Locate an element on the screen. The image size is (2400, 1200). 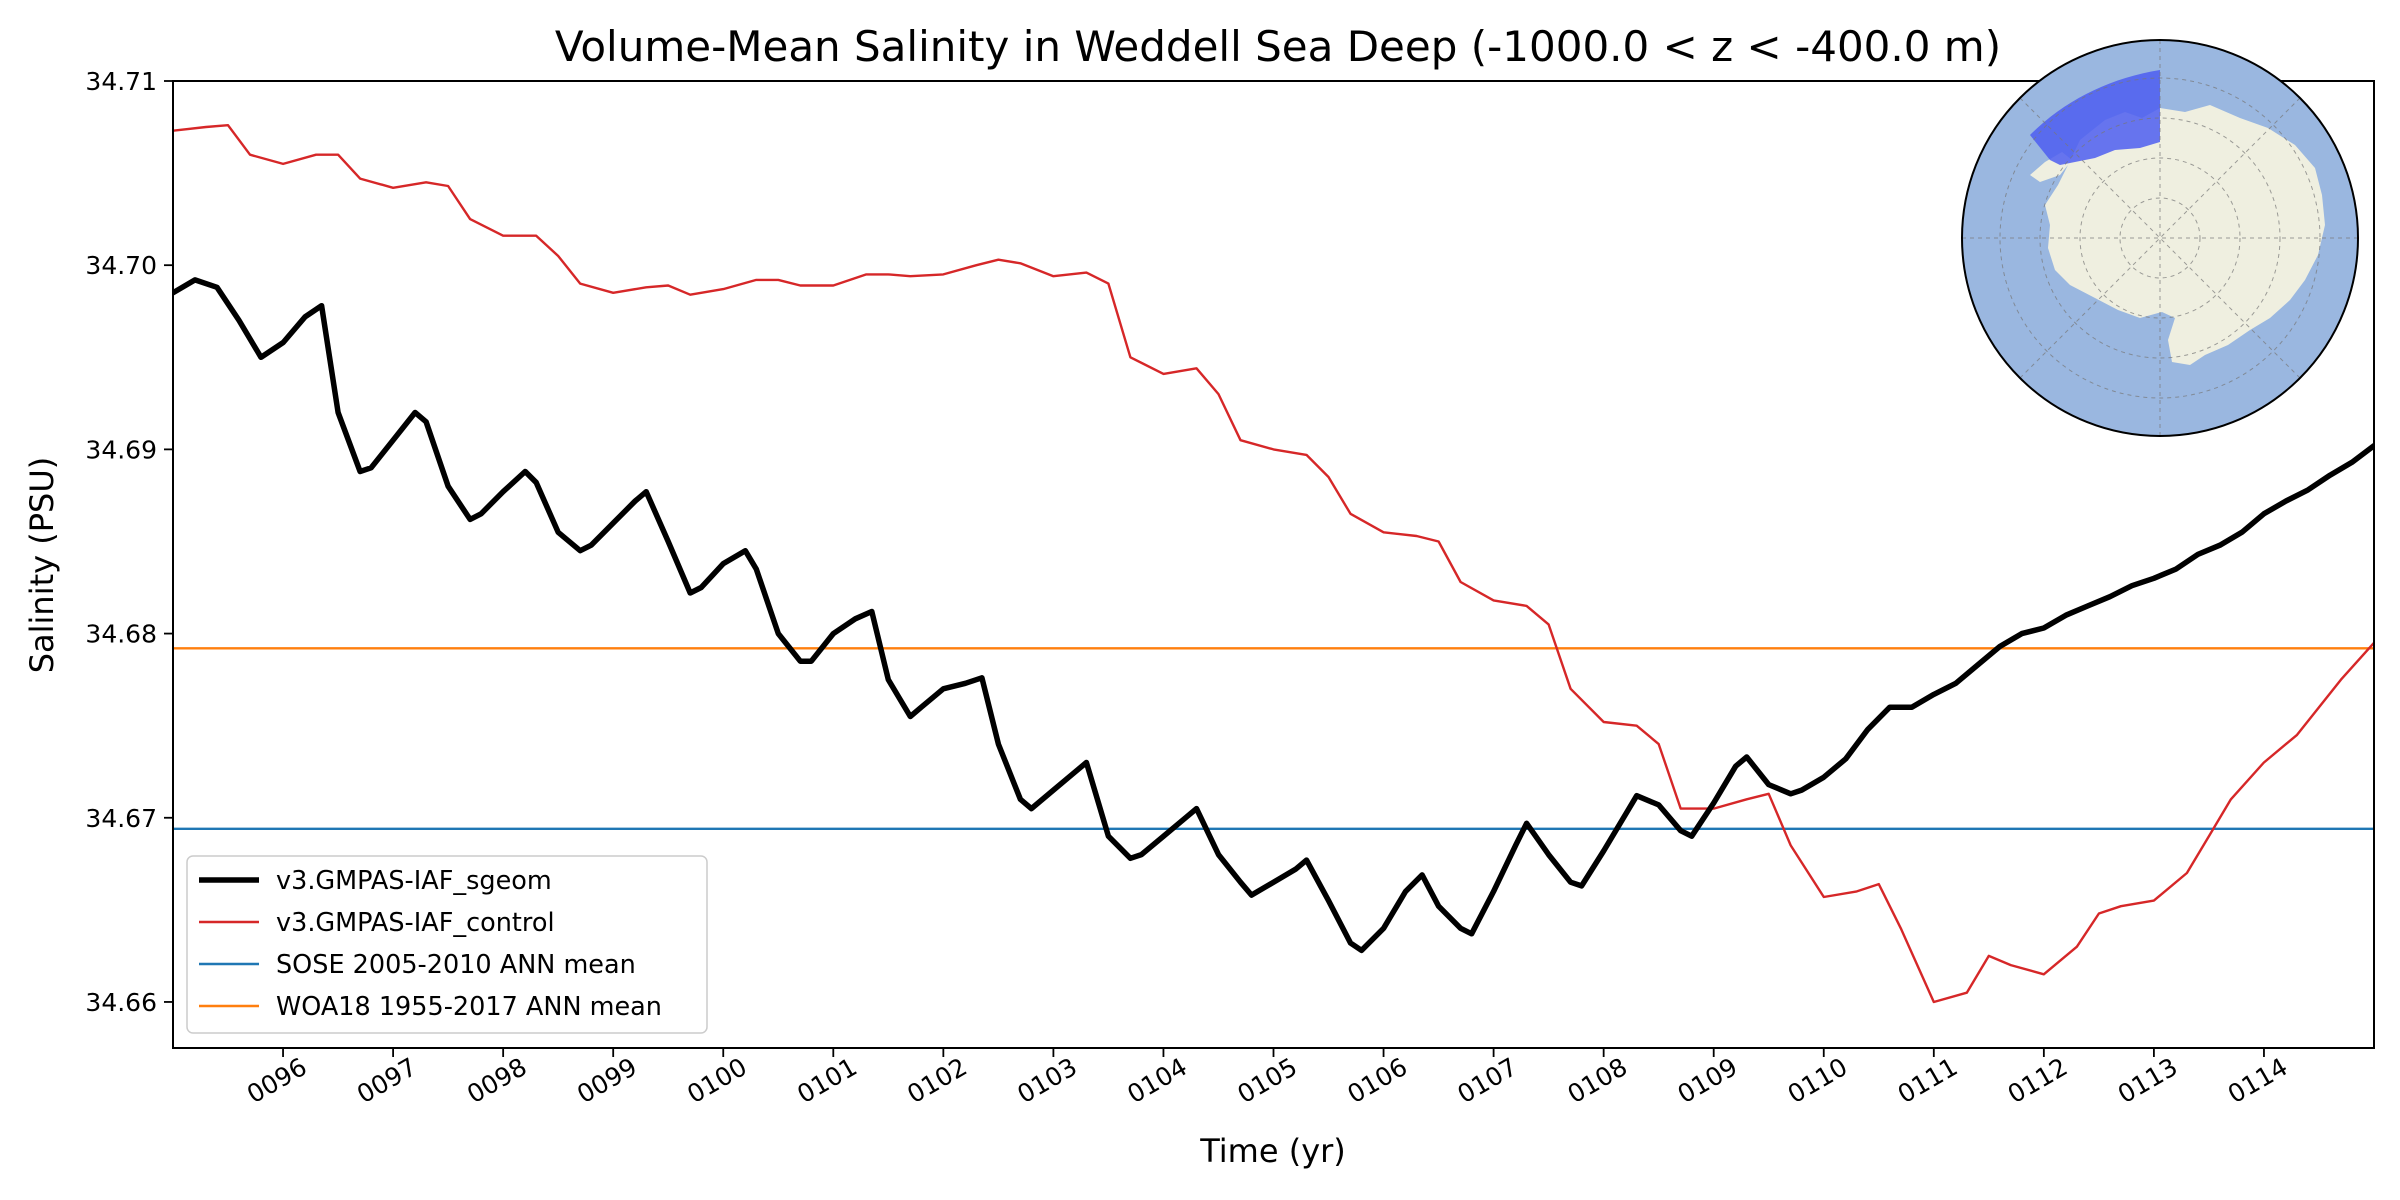
y-tick-label: 34.71 is located at coordinates (121, 81).